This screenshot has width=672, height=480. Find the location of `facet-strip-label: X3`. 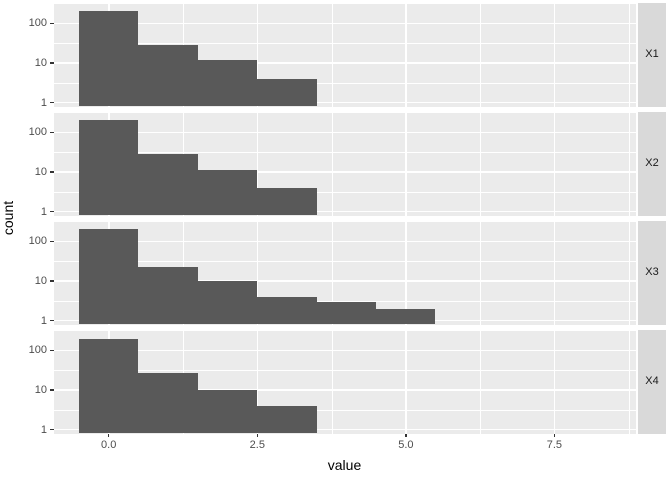

facet-strip-label: X3 is located at coordinates (652, 272).